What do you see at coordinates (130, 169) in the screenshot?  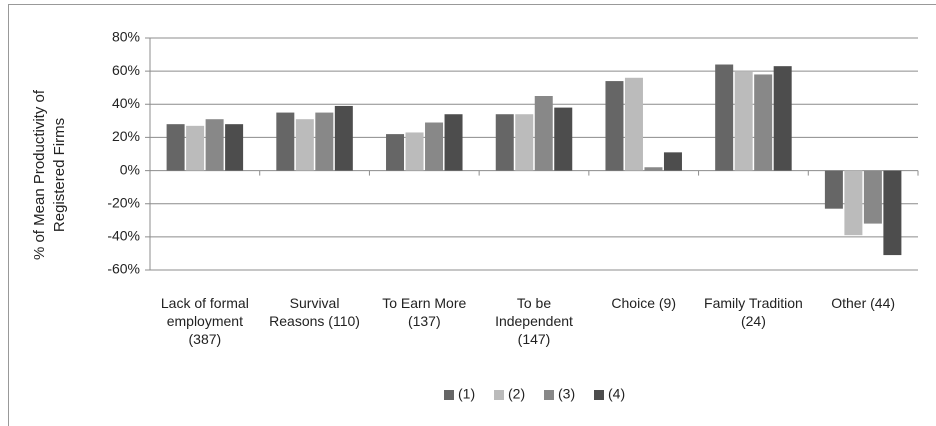 I see `y-tick-label: 0%` at bounding box center [130, 169].